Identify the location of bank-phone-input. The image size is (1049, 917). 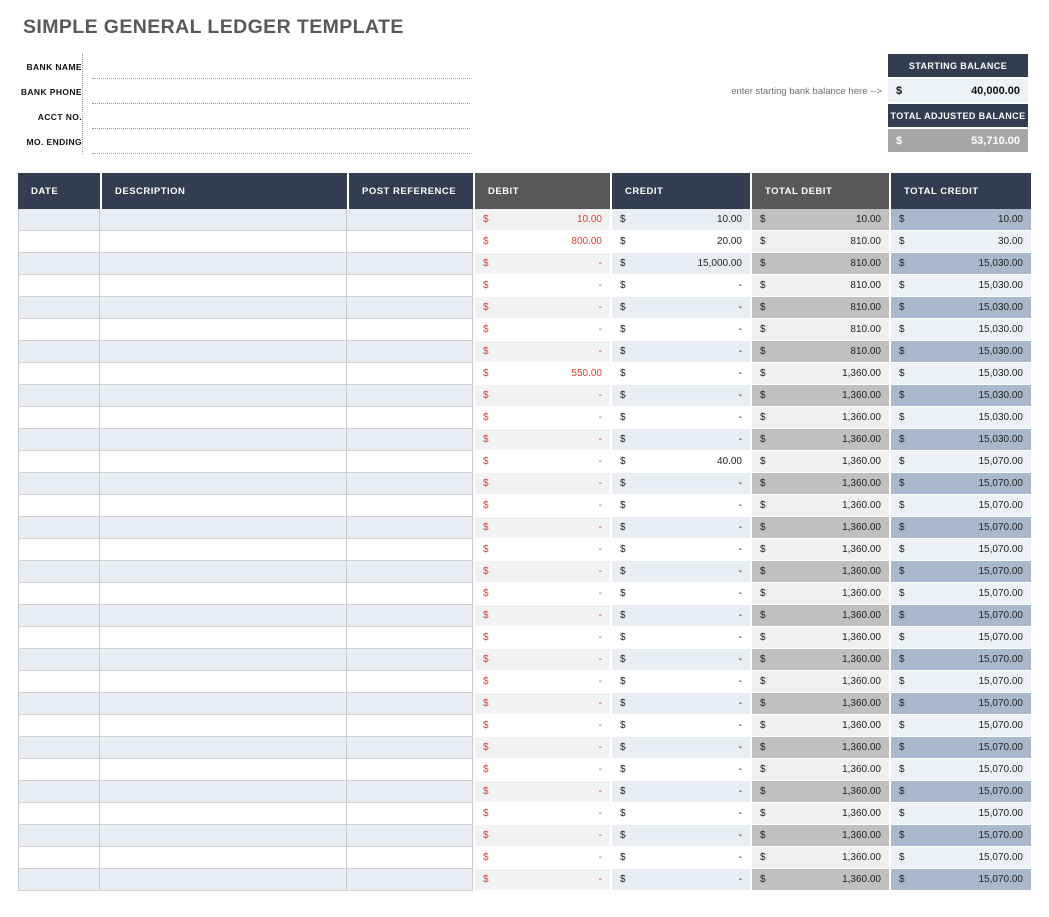
(281, 91).